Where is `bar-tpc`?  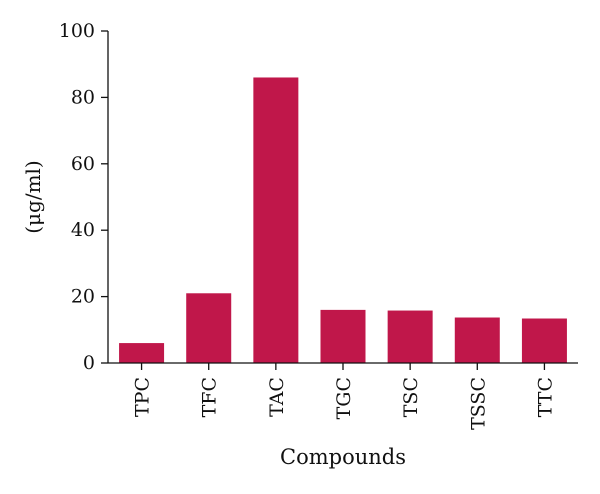 bar-tpc is located at coordinates (142, 353).